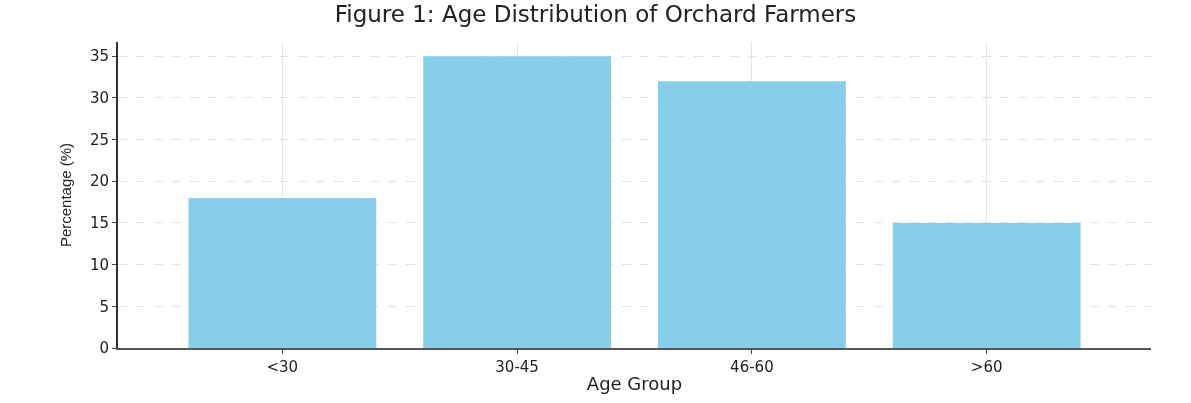 The image size is (1191, 403). Describe the element at coordinates (517, 367) in the screenshot. I see `x-tick-label: 30-45` at that location.